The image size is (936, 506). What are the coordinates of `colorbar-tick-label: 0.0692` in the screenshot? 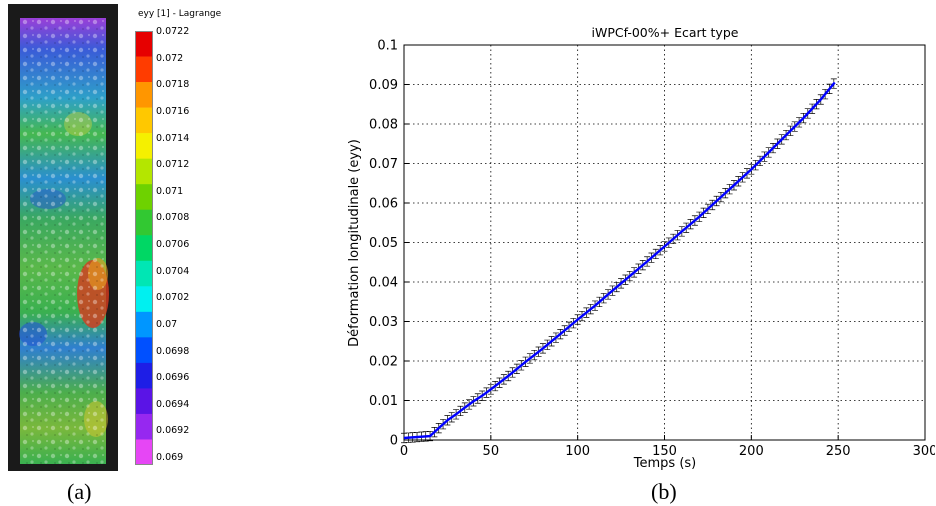 It's located at (173, 431).